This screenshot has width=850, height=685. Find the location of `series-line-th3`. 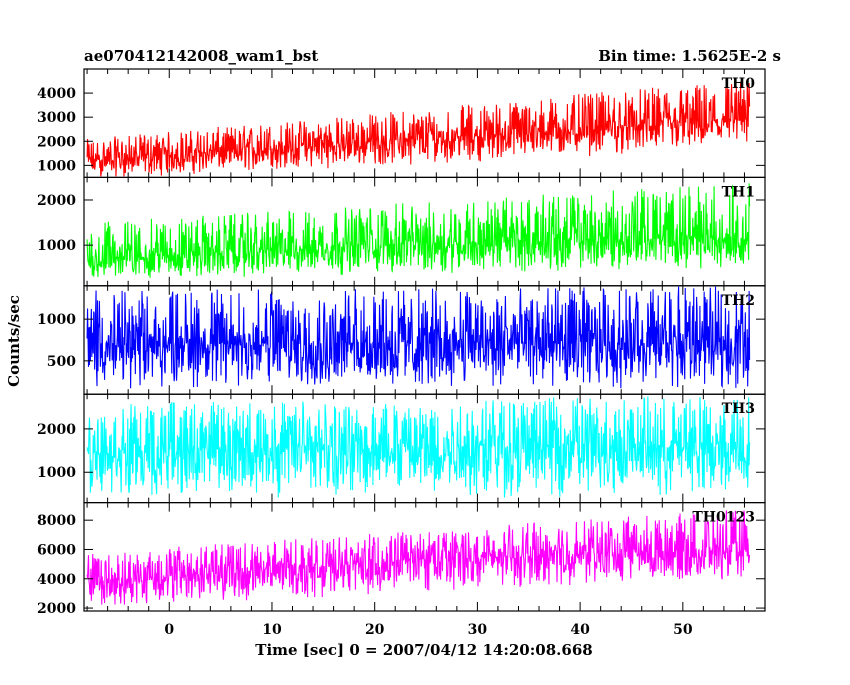

series-line-th3 is located at coordinates (418, 447).